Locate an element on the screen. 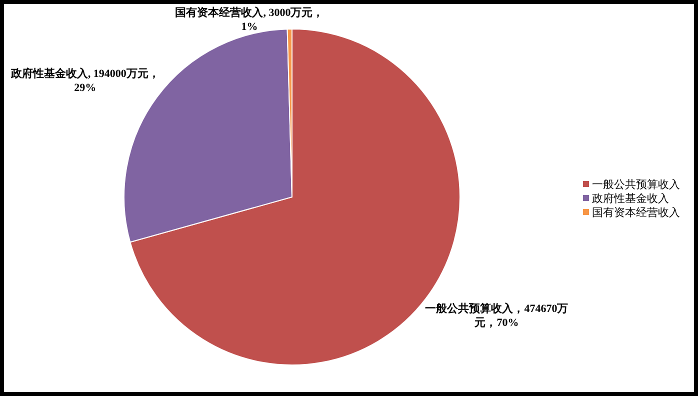 The width and height of the screenshot is (698, 396). legend-label: 一般公共预算收入 is located at coordinates (636, 184).